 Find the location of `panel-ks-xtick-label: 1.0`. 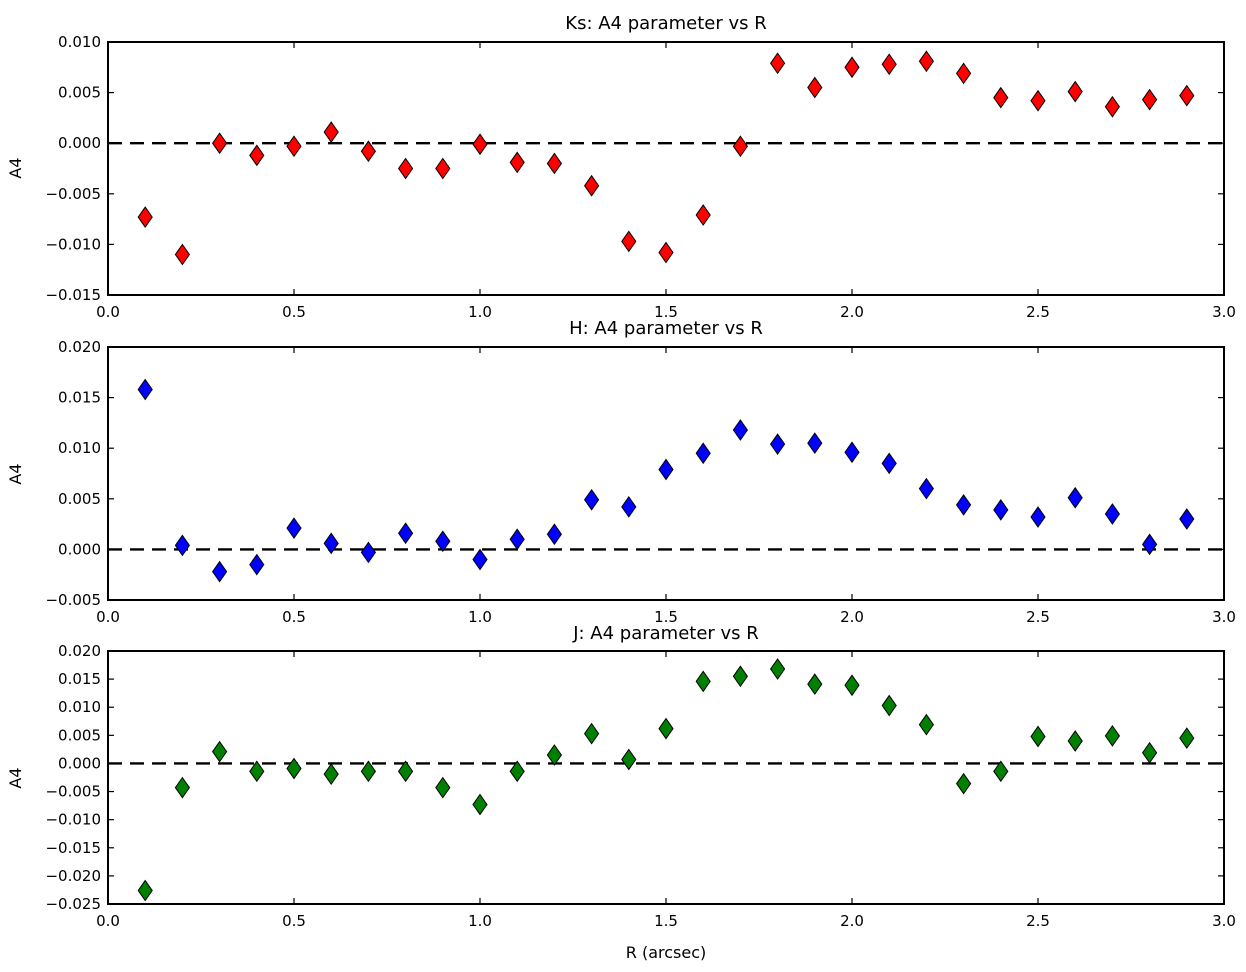

panel-ks-xtick-label: 1.0 is located at coordinates (480, 312).